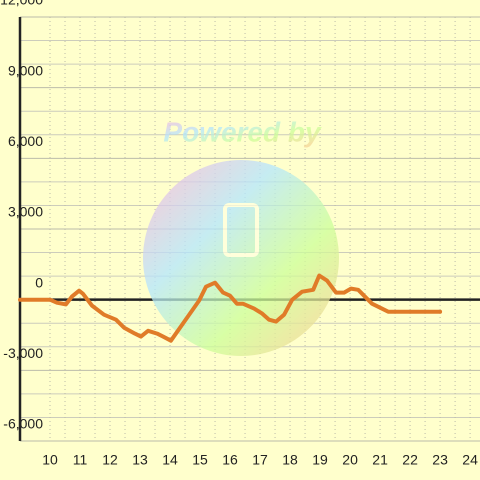 The width and height of the screenshot is (480, 480). What do you see at coordinates (260, 460) in the screenshot?
I see `x-tick-label: 17` at bounding box center [260, 460].